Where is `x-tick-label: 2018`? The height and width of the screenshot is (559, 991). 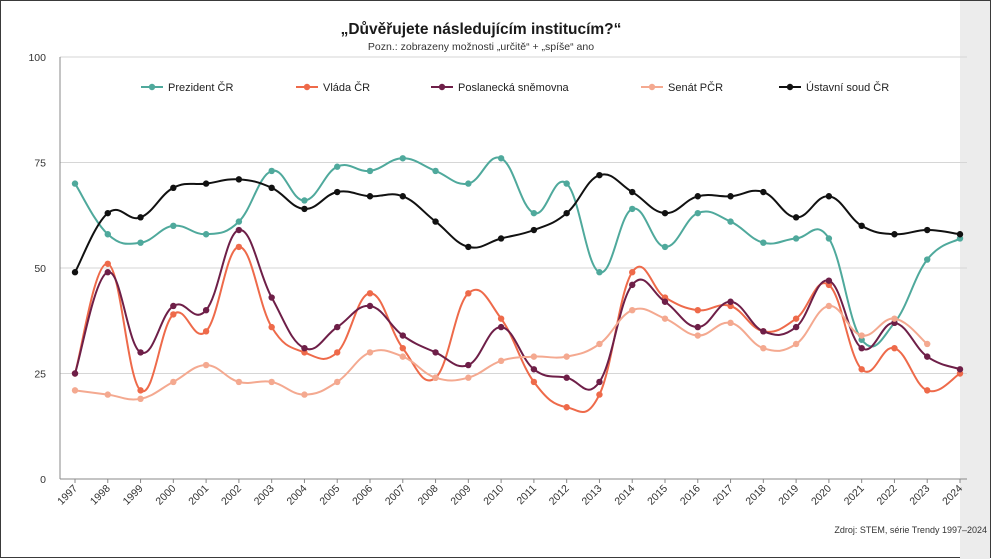 x-tick-label: 2018 is located at coordinates (755, 495).